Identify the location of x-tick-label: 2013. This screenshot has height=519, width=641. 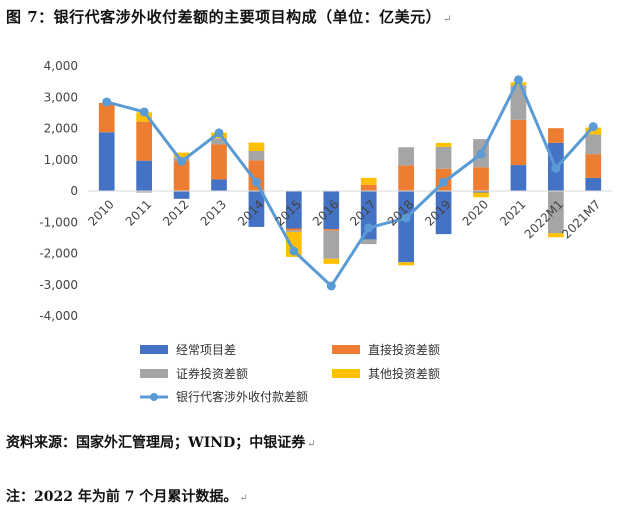
(213, 212).